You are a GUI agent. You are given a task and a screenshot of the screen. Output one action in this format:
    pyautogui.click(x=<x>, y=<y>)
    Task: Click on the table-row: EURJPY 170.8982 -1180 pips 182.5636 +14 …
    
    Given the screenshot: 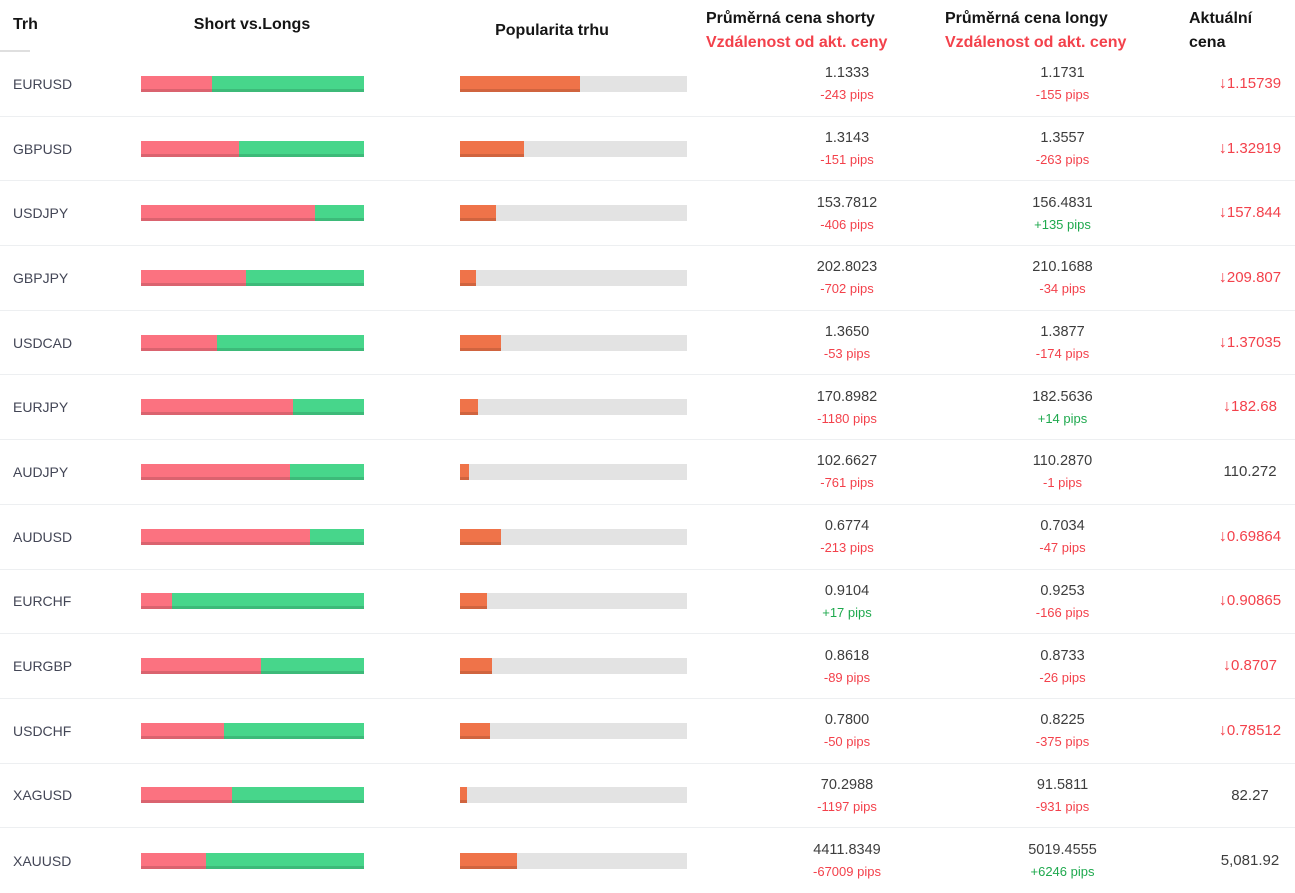 What is the action you would take?
    pyautogui.click(x=647, y=408)
    